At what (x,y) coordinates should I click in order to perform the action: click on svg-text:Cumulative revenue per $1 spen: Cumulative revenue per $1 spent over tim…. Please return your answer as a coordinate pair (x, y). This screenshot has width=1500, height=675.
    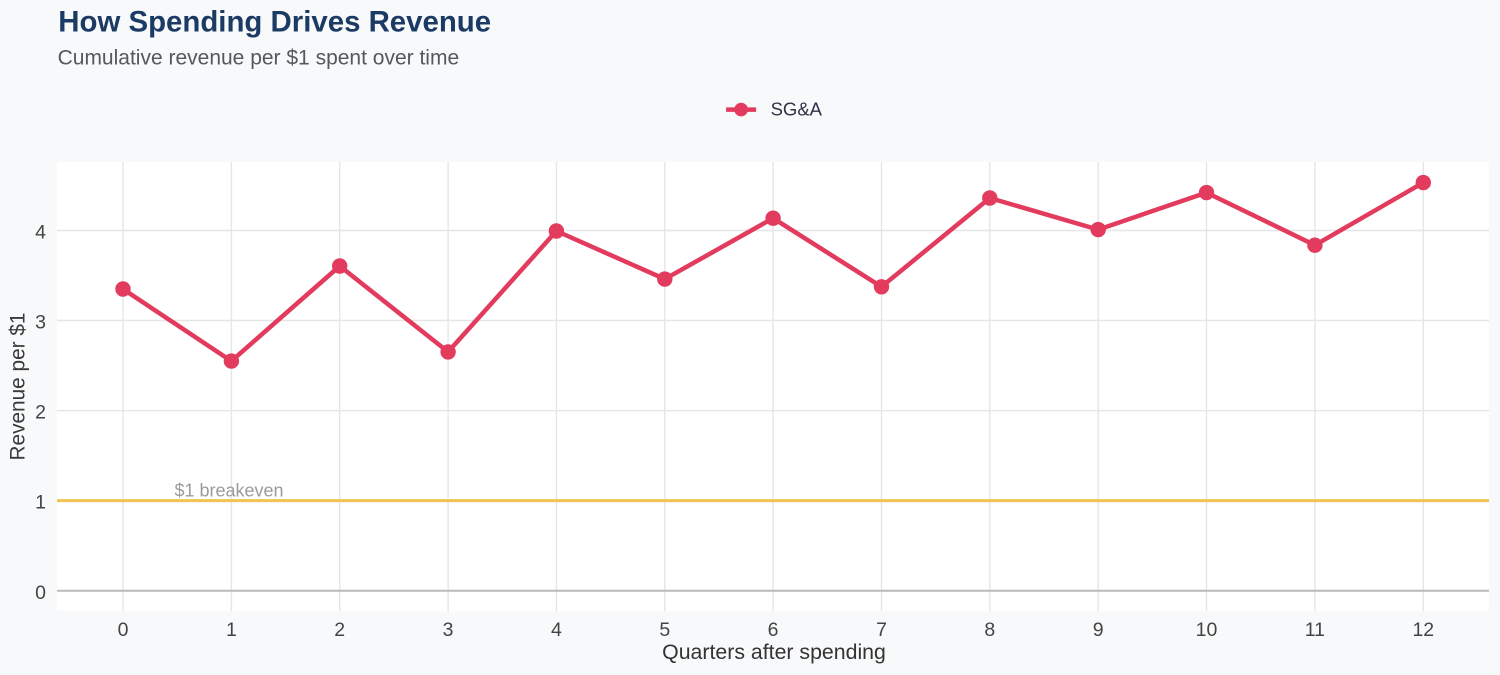
    Looking at the image, I should click on (259, 57).